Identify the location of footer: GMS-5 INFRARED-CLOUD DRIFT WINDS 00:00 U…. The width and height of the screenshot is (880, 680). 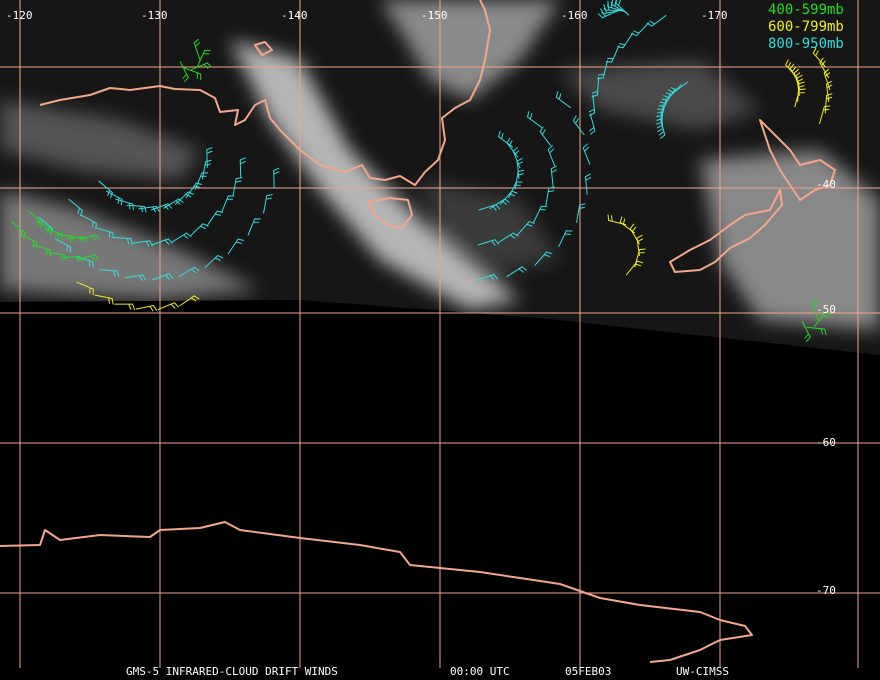
(427, 671).